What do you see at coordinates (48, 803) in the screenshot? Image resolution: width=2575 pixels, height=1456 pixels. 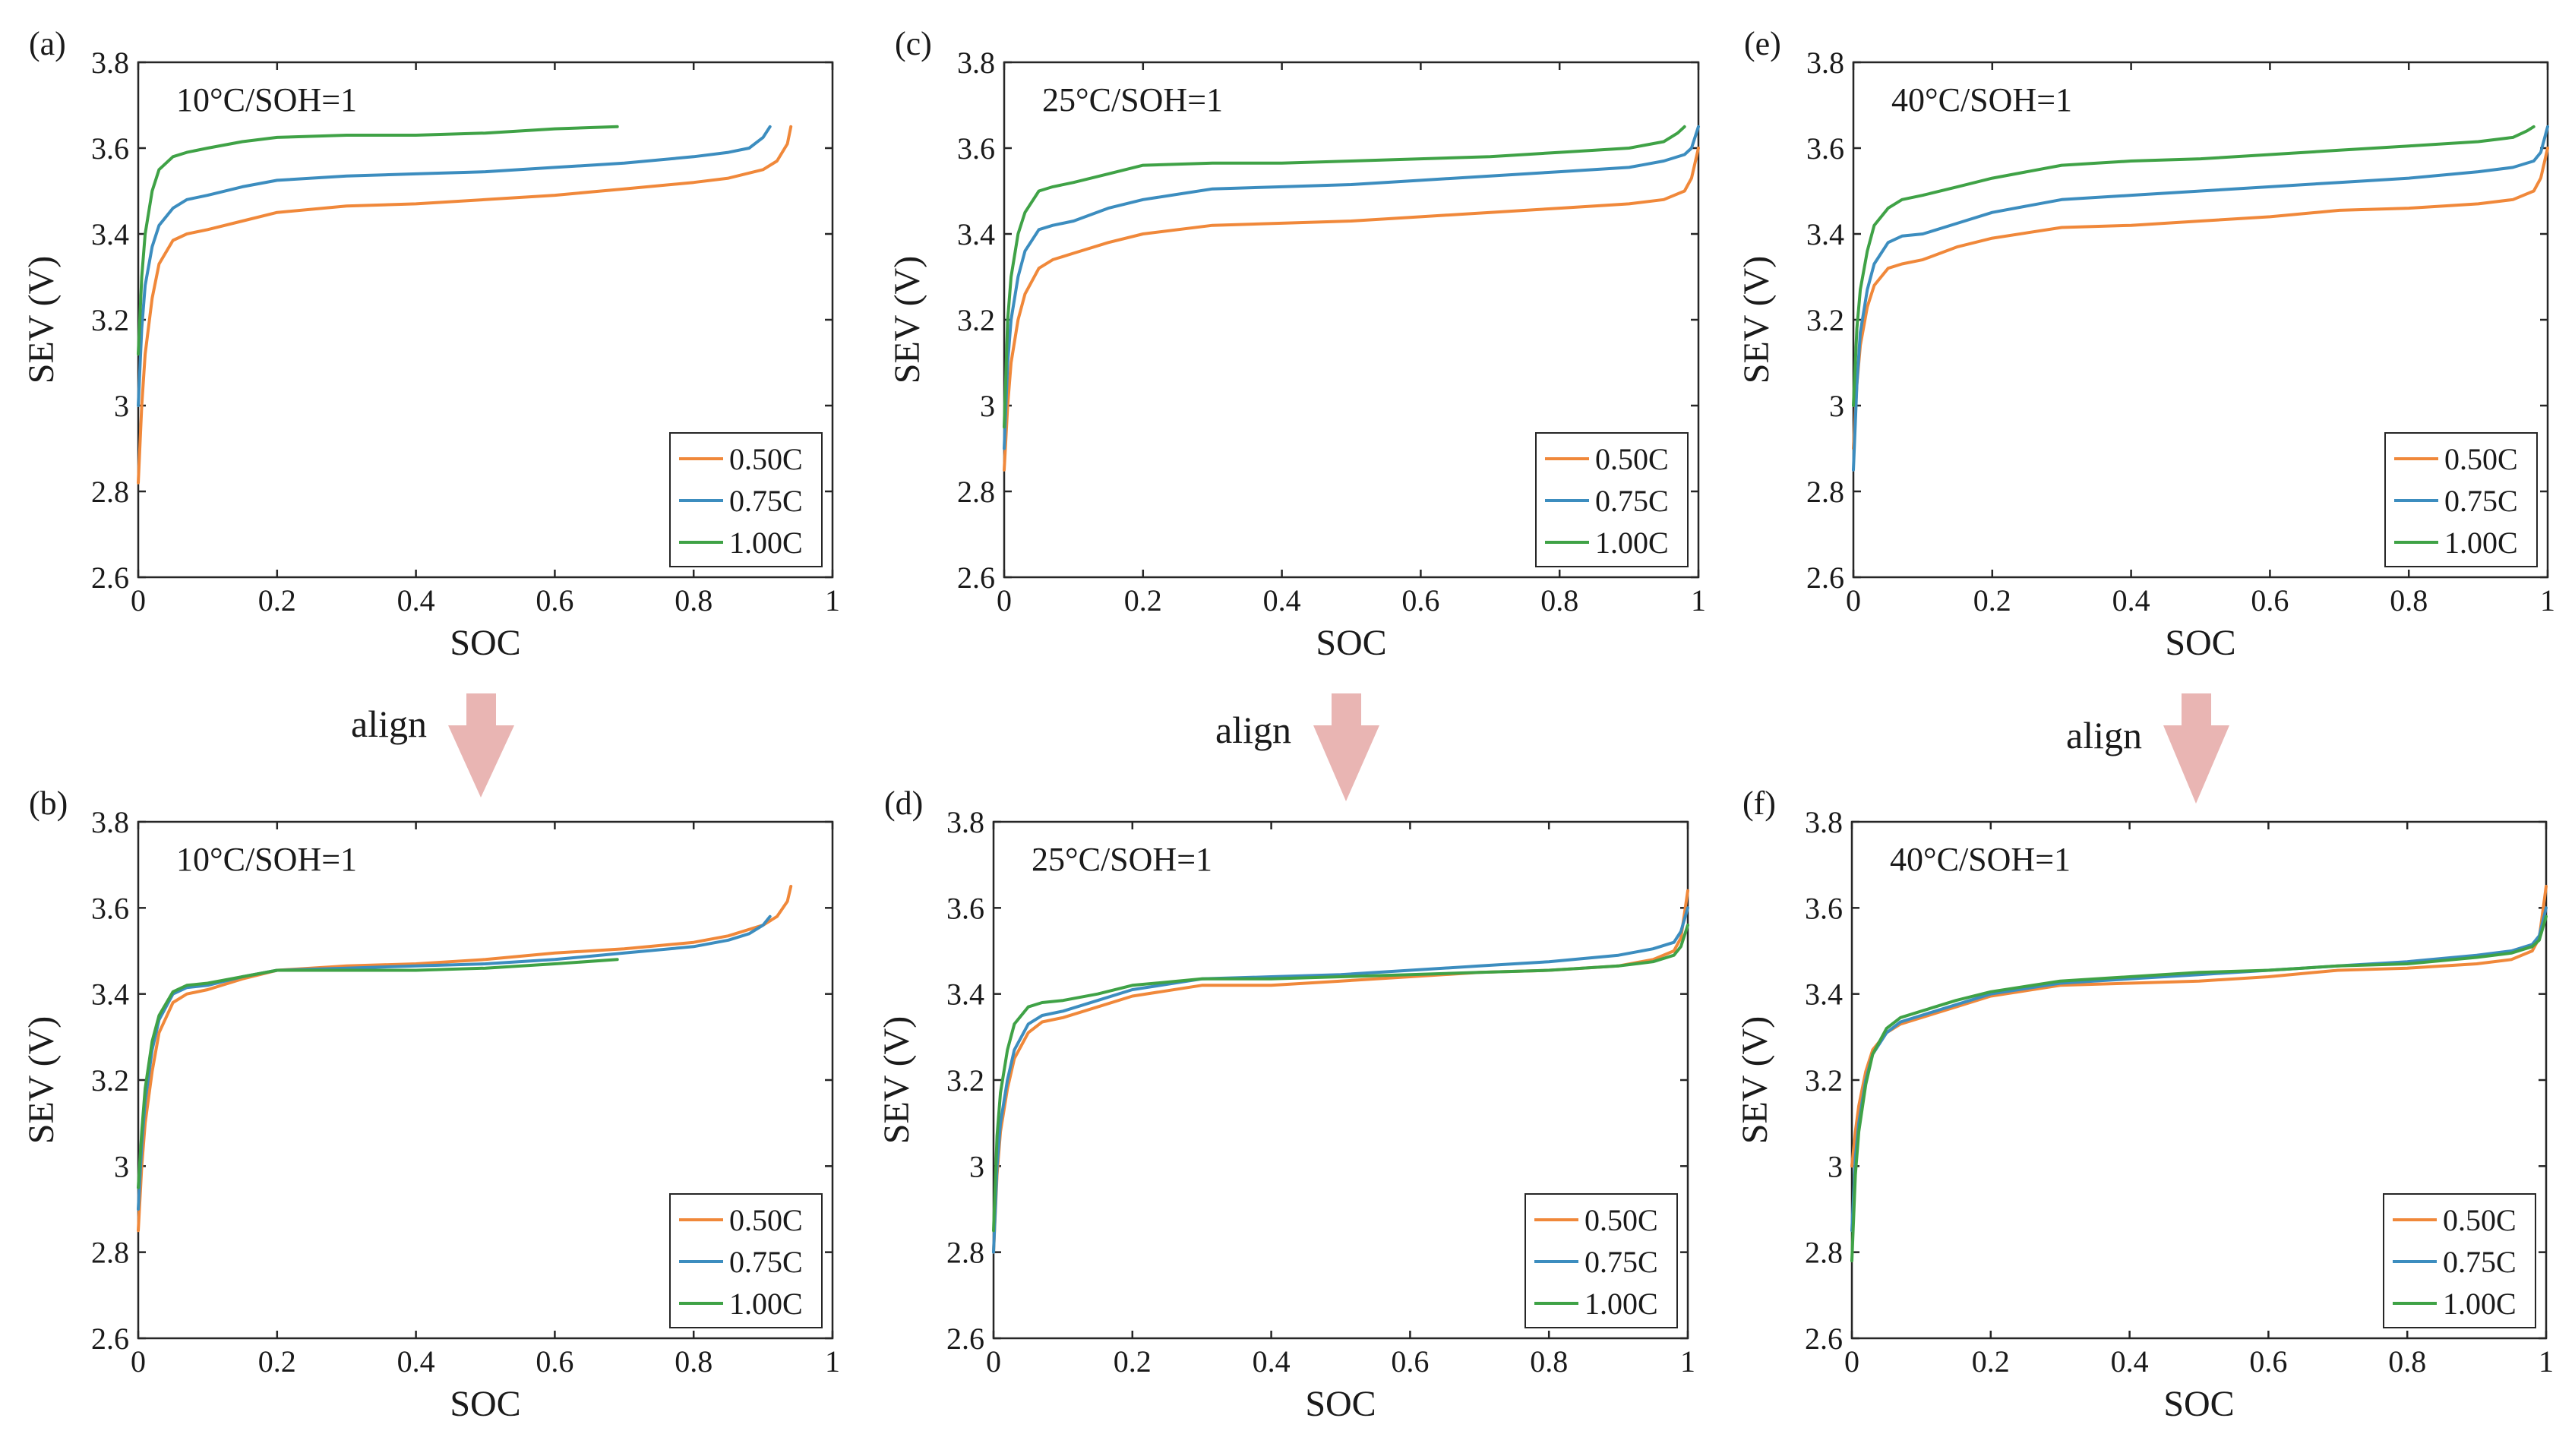 I see `panel-label: (b)` at bounding box center [48, 803].